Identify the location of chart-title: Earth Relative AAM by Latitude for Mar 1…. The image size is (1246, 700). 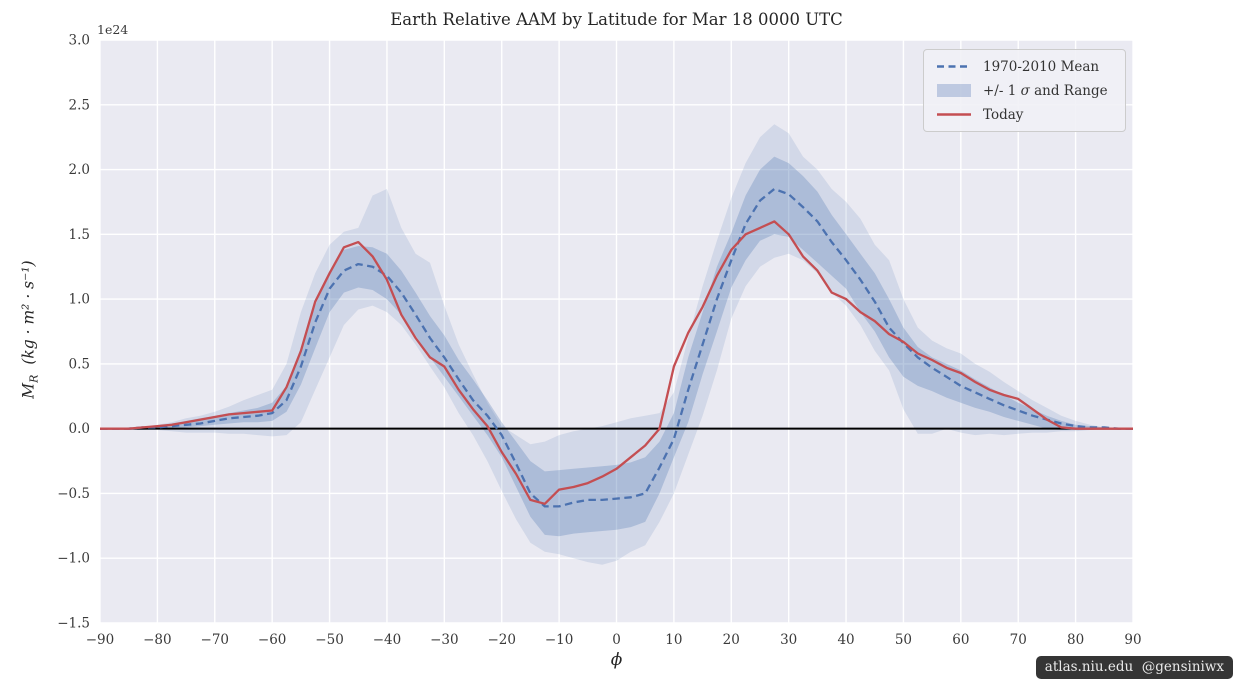
(616, 19).